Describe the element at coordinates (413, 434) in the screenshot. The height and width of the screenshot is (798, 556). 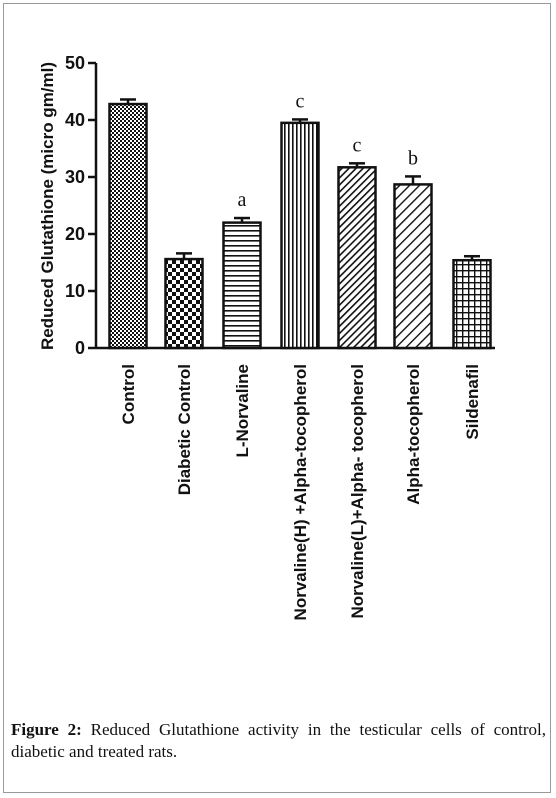
I see `x-category-label: Alpha-tocopherol` at that location.